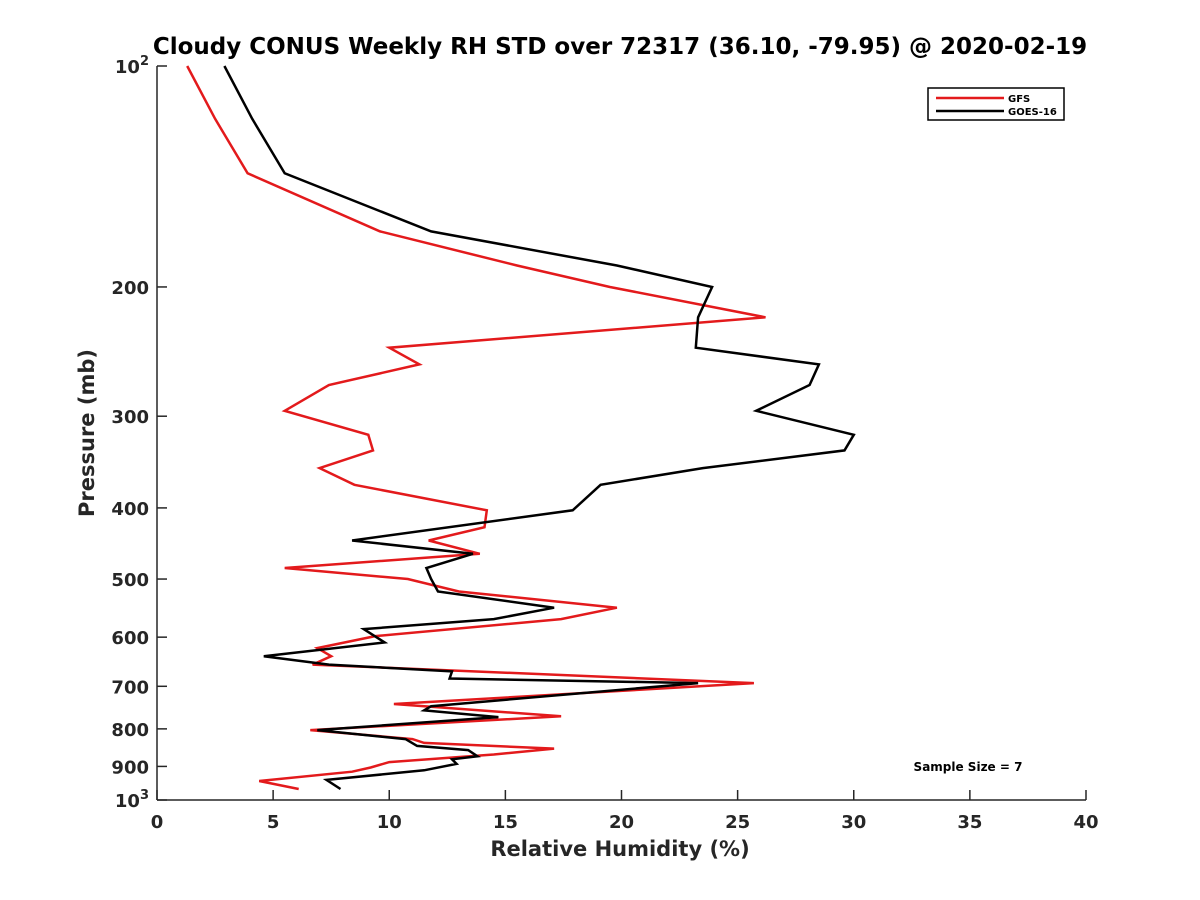  I want to click on x-tick-label: 15, so click(505, 822).